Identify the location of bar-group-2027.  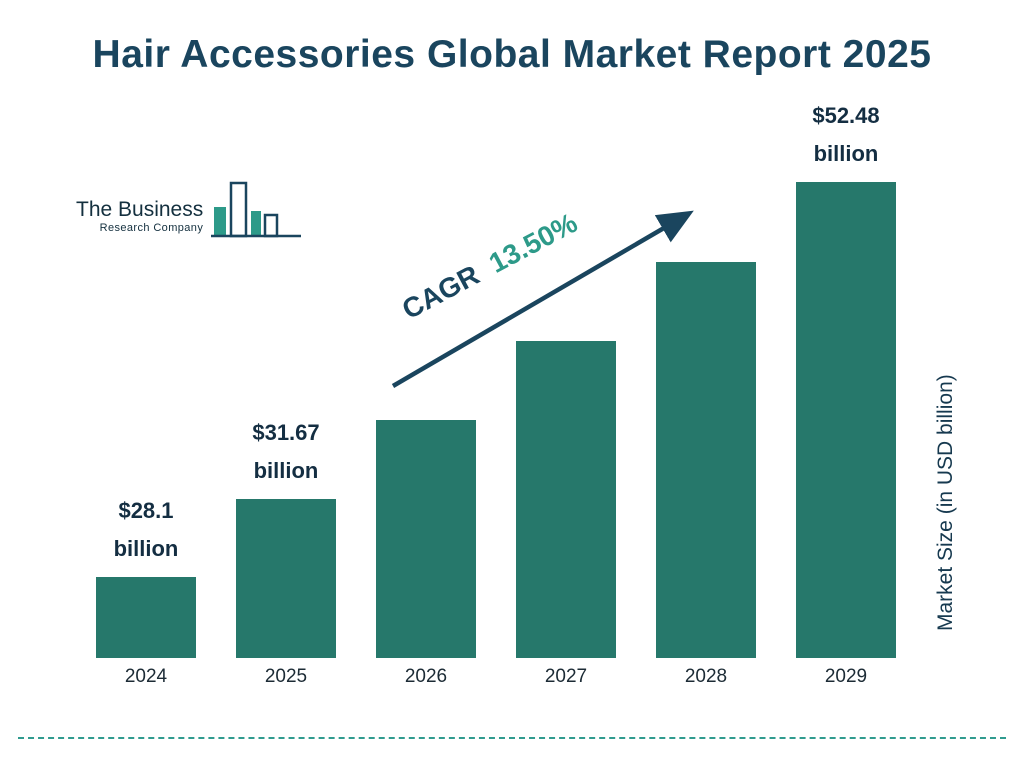
(566, 499).